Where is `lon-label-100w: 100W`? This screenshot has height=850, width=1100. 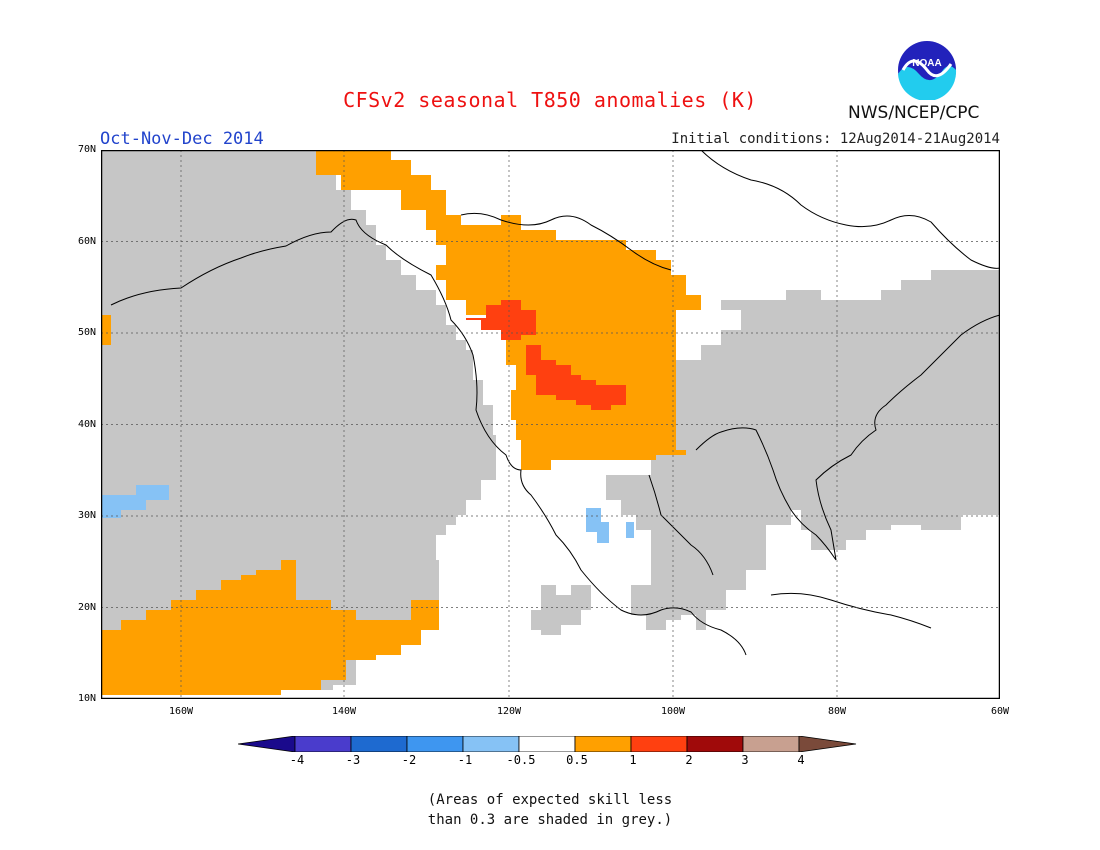 lon-label-100w: 100W is located at coordinates (673, 711).